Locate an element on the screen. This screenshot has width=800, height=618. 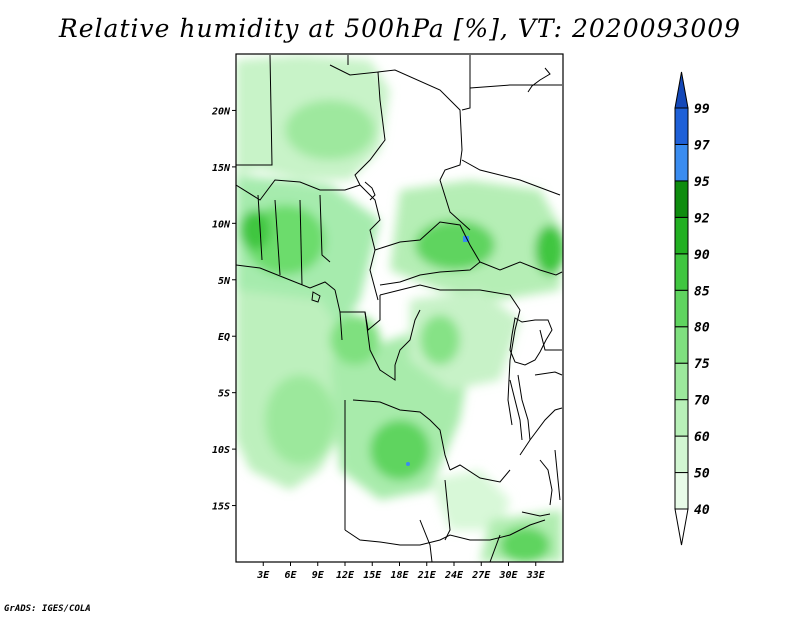
colorbar-level-label: 50 is located at coordinates (702, 474).